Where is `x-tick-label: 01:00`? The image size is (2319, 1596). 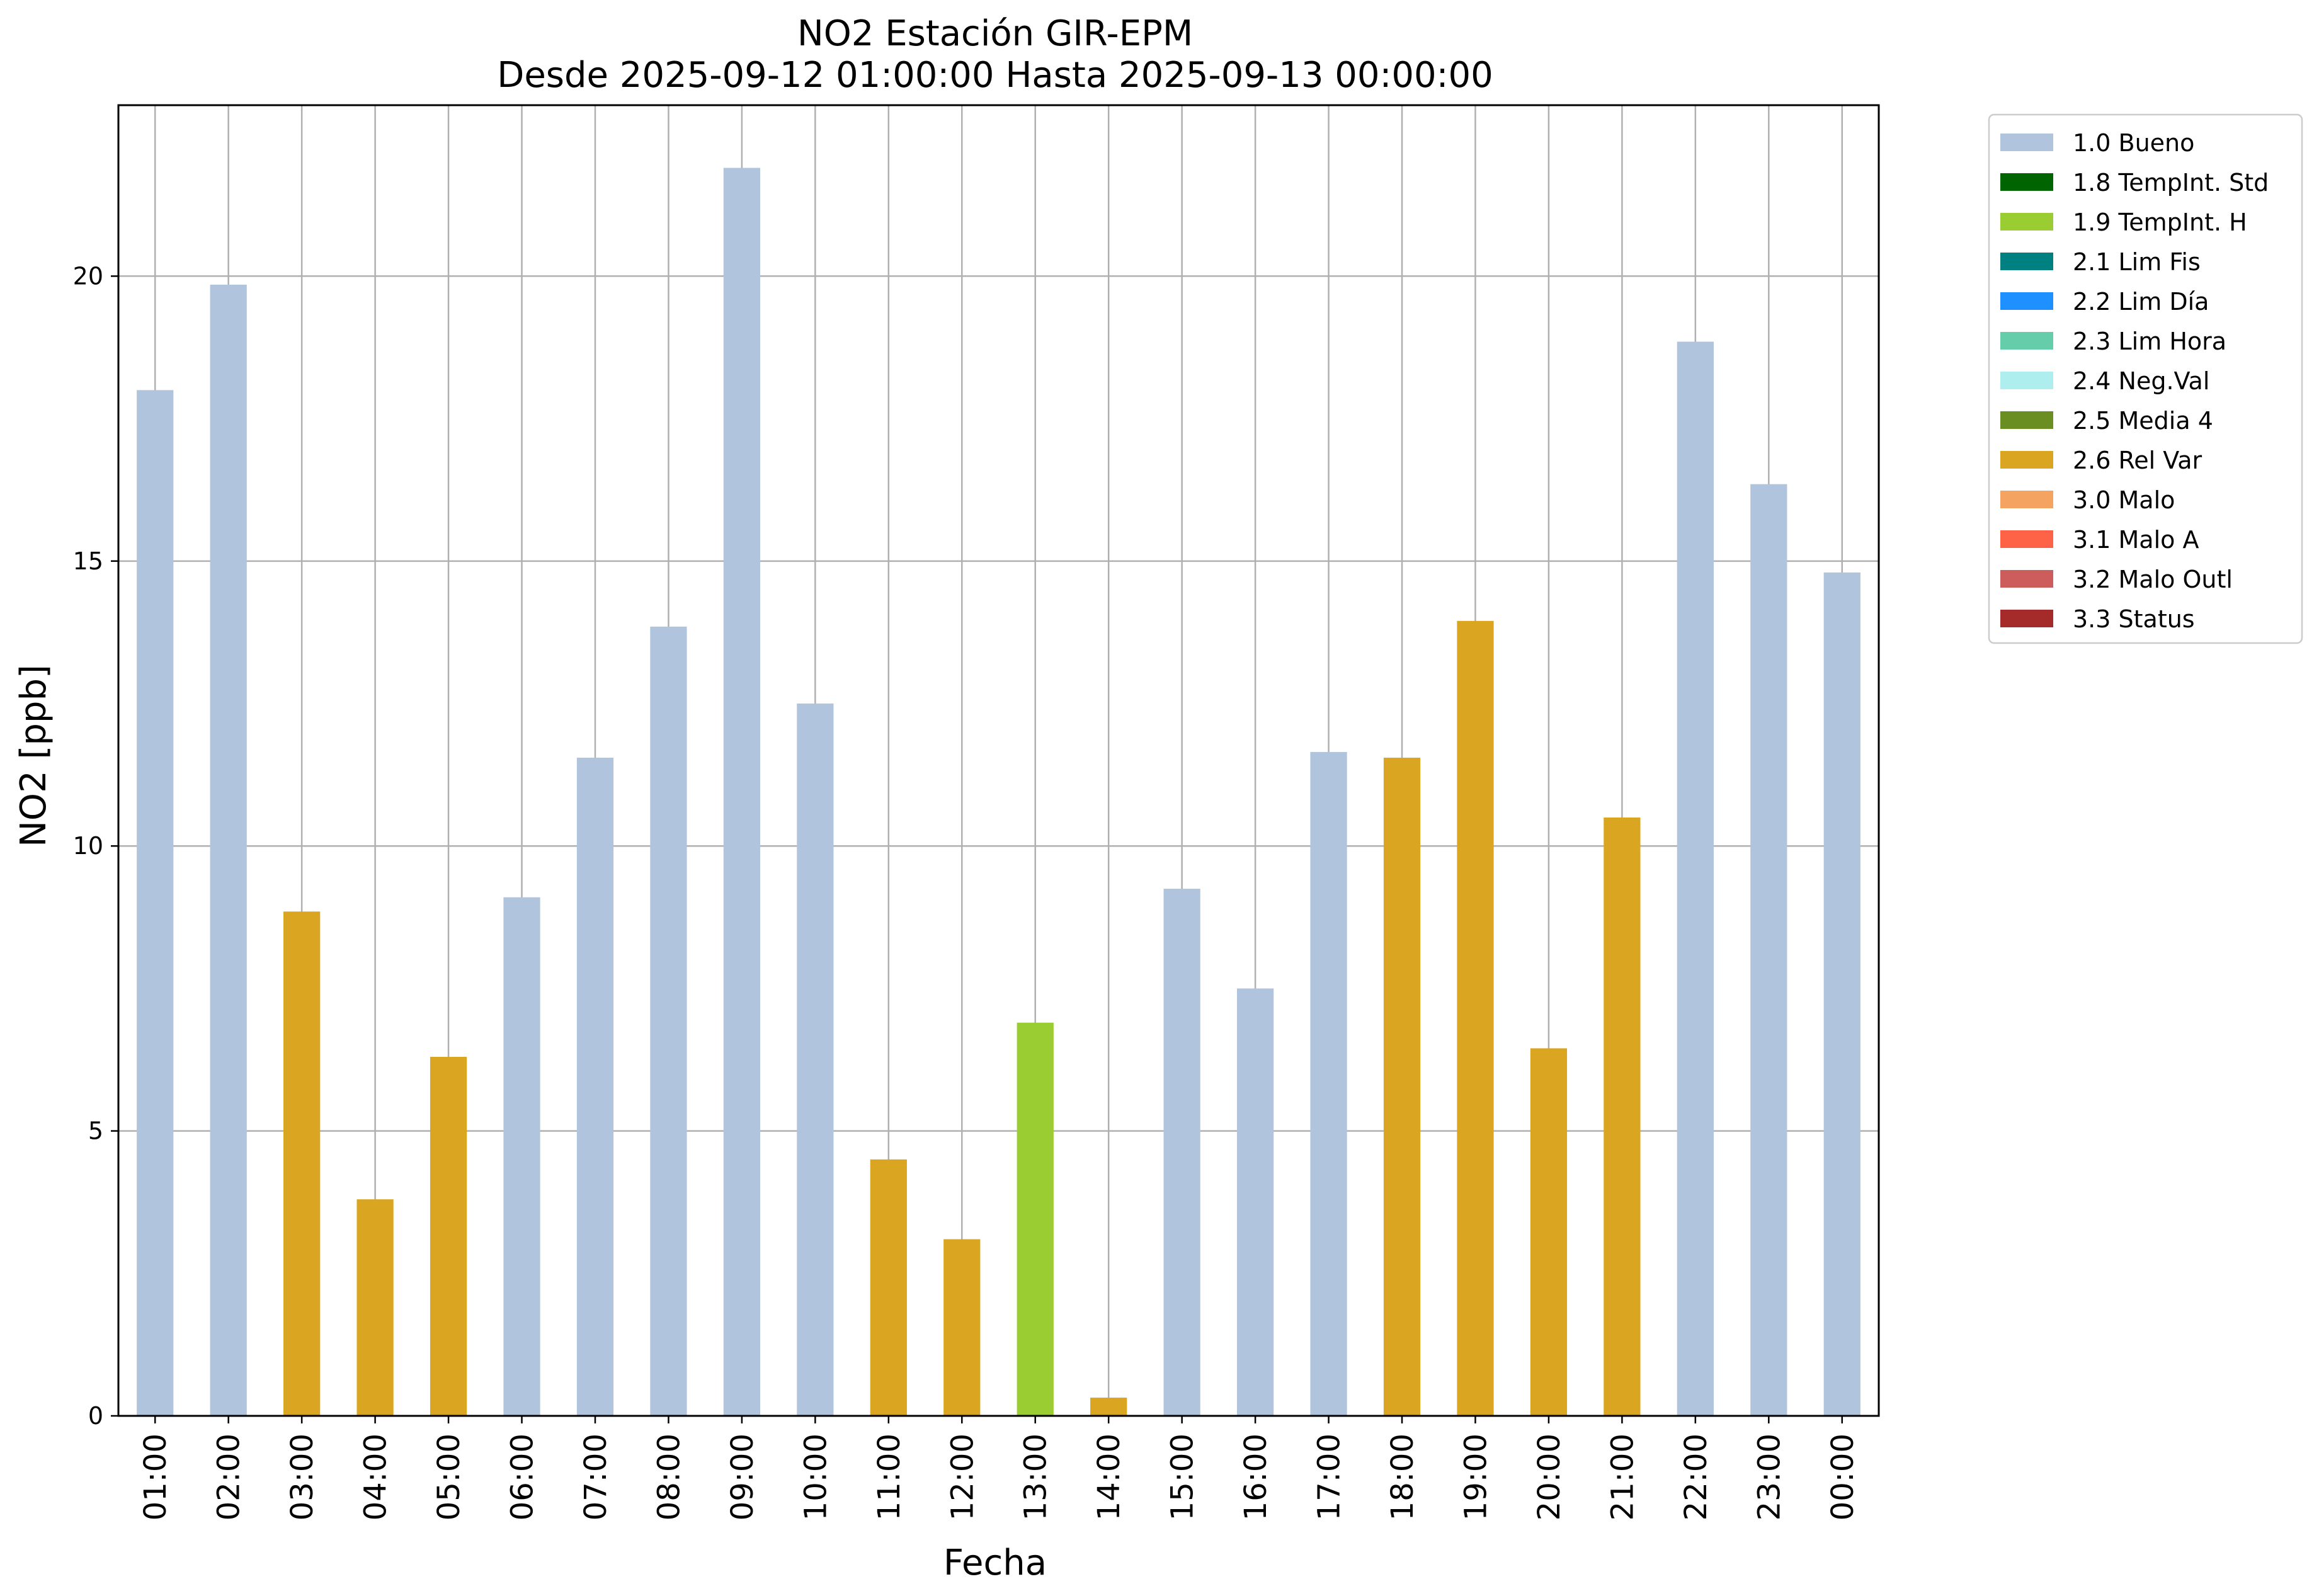
x-tick-label: 01:00 is located at coordinates (155, 1477).